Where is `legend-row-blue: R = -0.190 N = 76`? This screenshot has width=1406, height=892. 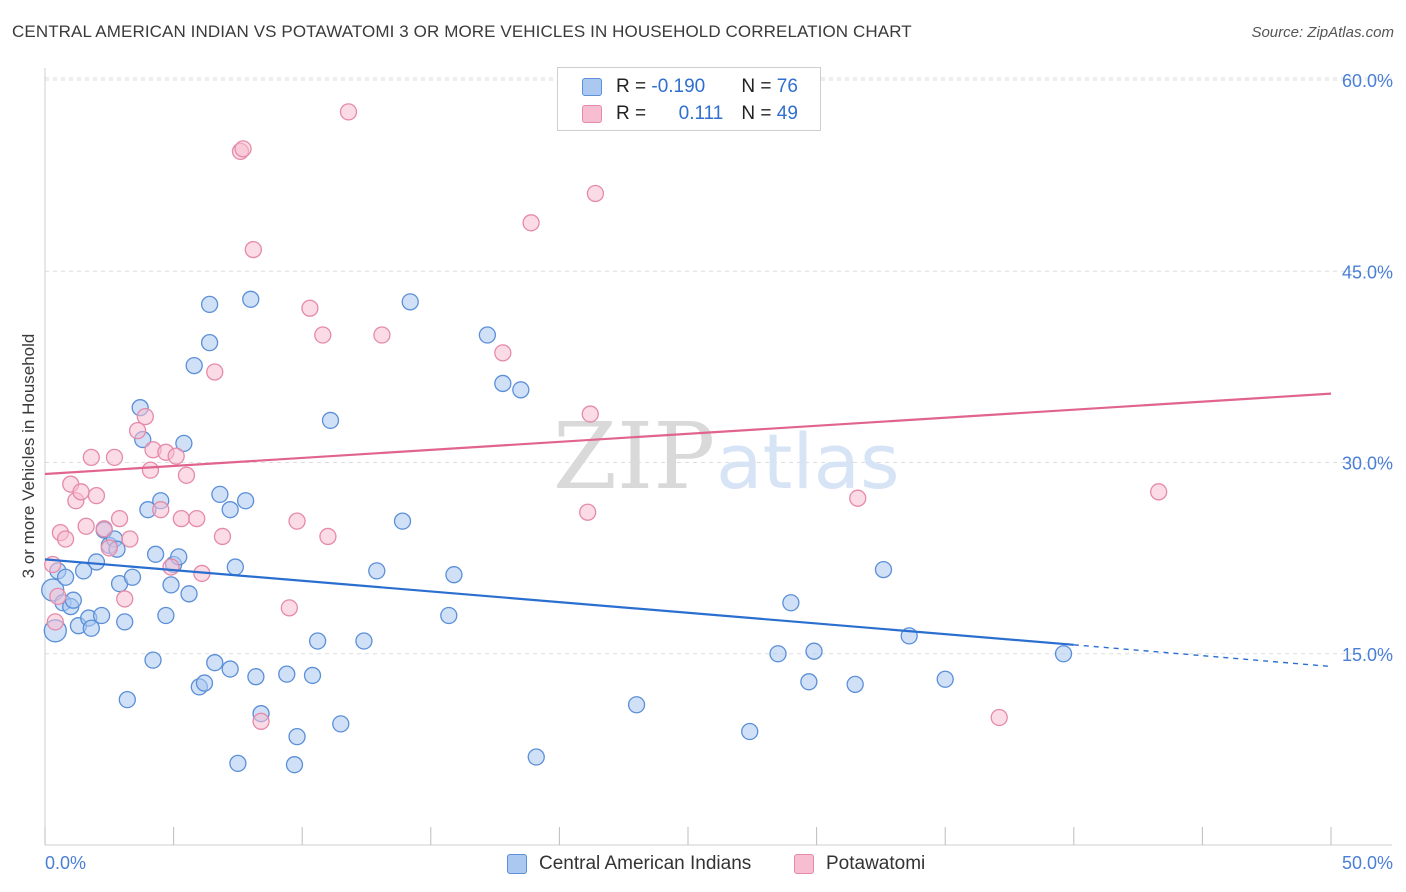 legend-row-blue: R = -0.190 N = 76 is located at coordinates (690, 87).